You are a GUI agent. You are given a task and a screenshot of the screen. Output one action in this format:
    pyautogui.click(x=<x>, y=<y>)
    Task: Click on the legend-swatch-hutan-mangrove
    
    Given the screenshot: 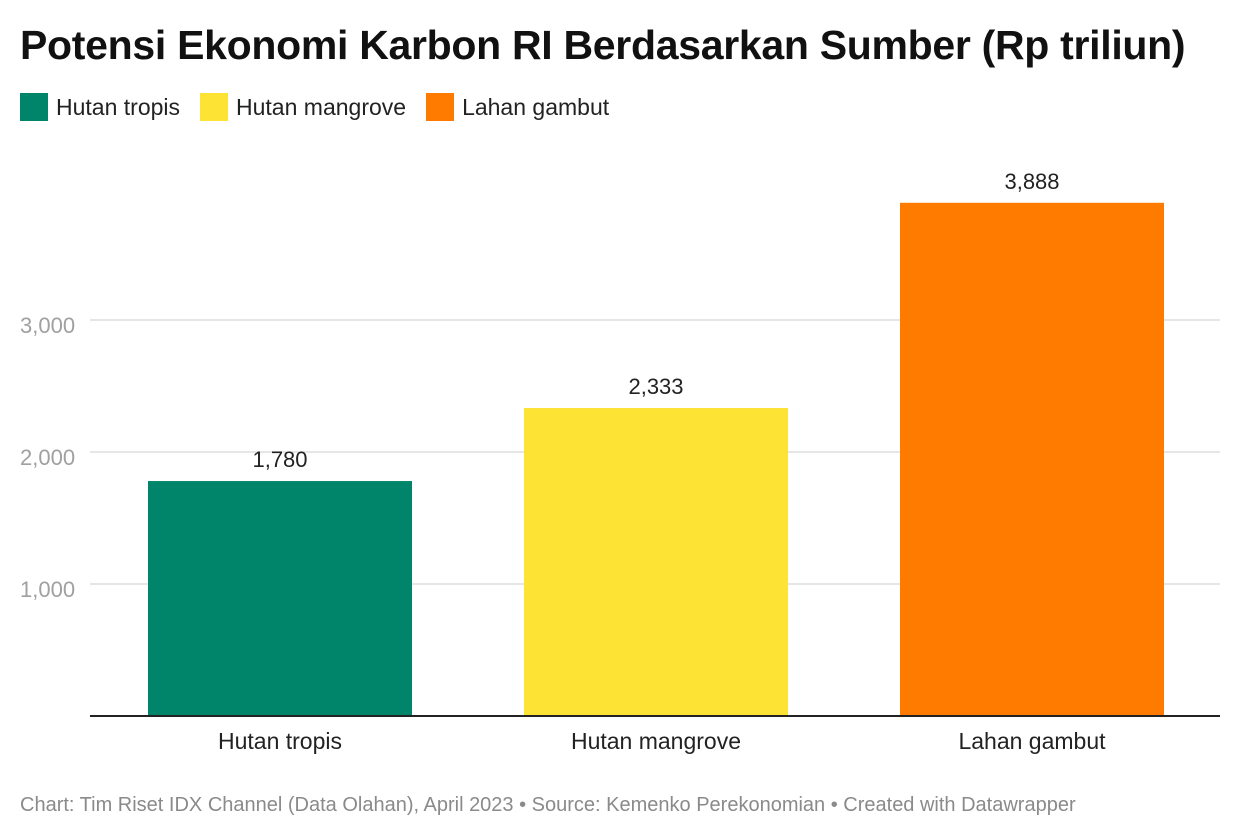 What is the action you would take?
    pyautogui.click(x=214, y=107)
    